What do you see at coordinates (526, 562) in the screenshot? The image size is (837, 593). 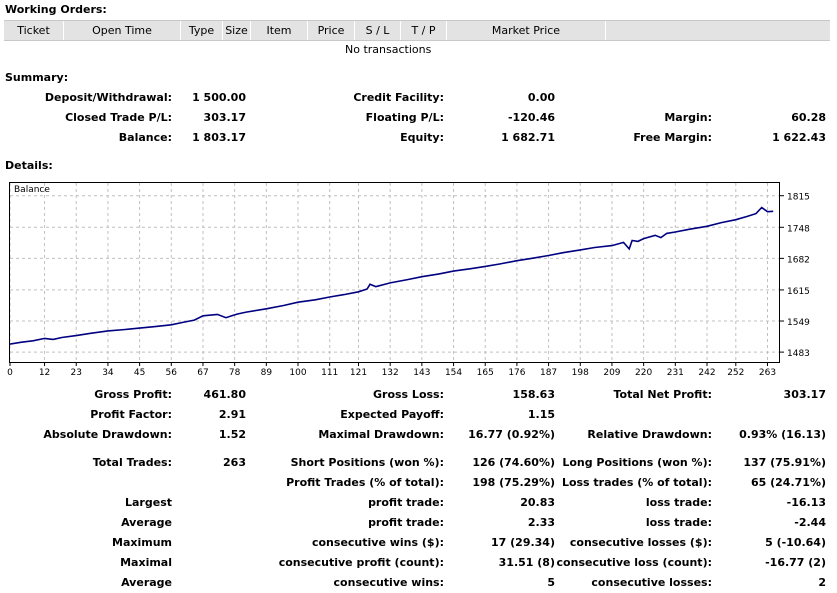 I see `maximal-consecutive-profit-value: 31.51 (8)` at bounding box center [526, 562].